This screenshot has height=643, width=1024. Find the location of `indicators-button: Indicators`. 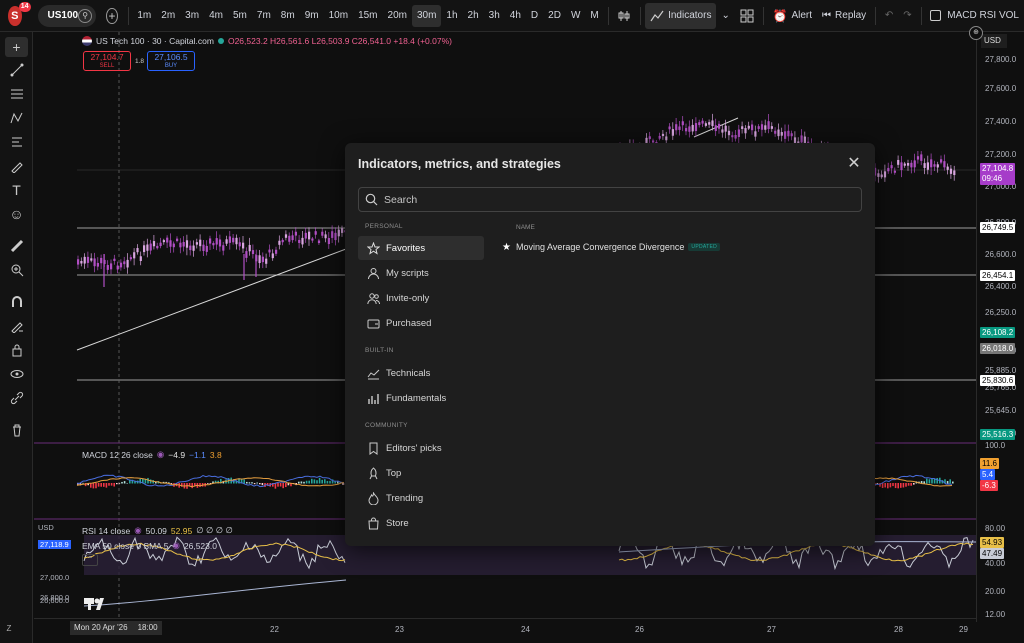

indicators-button: Indicators is located at coordinates (681, 15).